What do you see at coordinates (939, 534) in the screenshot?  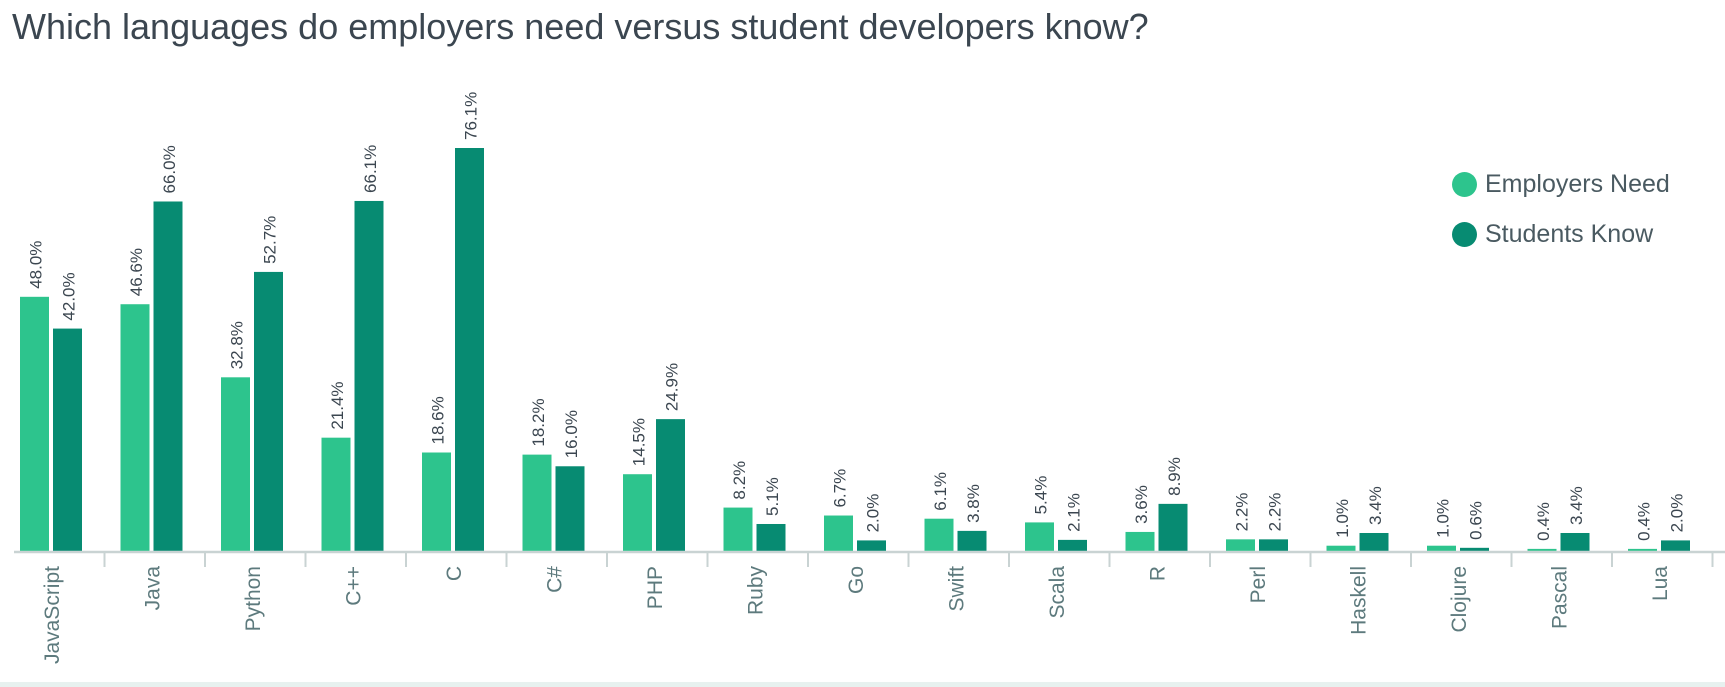 I see `bar-swift-employers` at bounding box center [939, 534].